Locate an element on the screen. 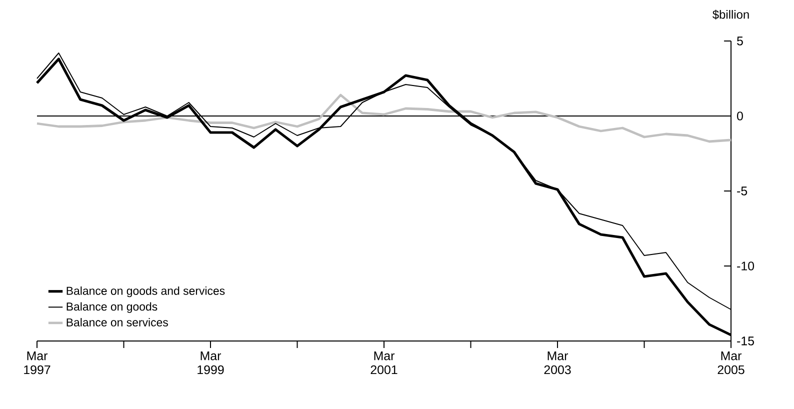 This screenshot has width=794, height=409. y-tick-label: 5 is located at coordinates (740, 41).